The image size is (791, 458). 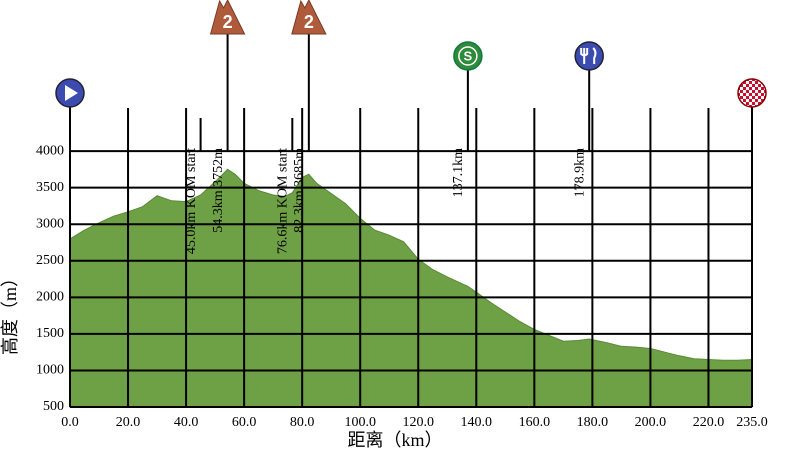 I want to click on feed-utensils, so click(x=588, y=55).